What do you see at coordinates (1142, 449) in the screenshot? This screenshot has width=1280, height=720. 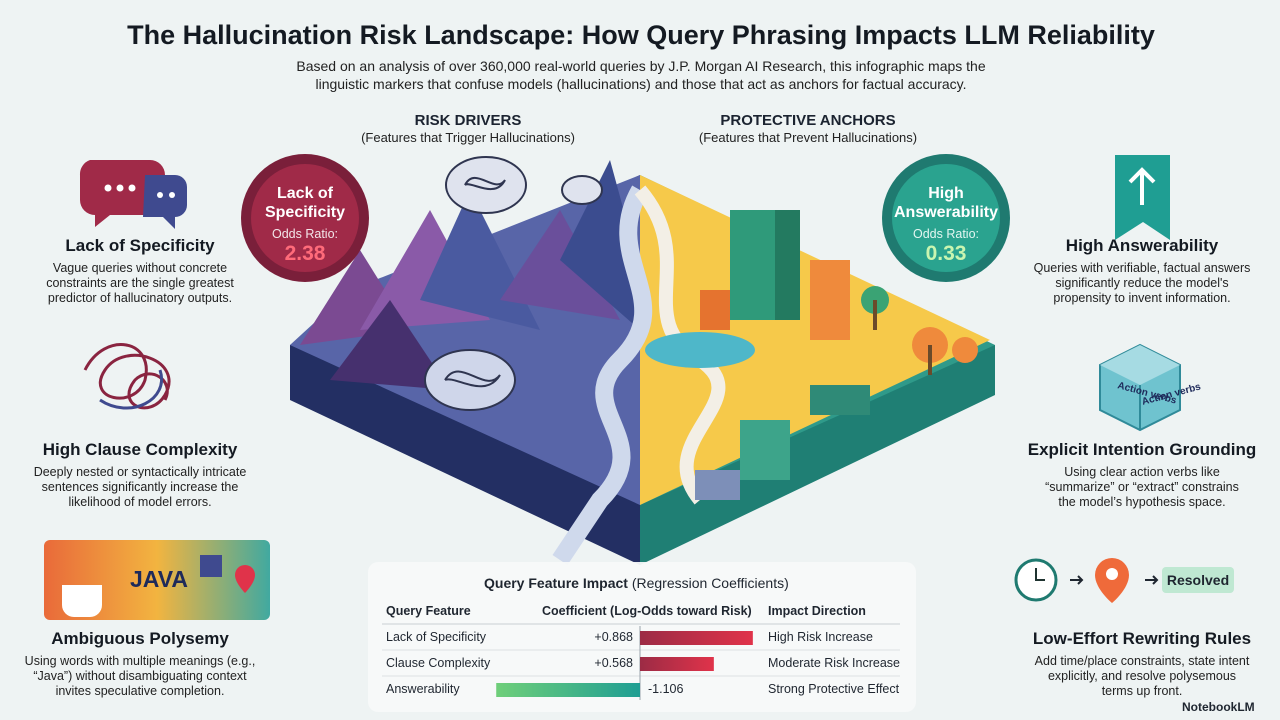 I see `item-title: Explicit Intention Grounding` at bounding box center [1142, 449].